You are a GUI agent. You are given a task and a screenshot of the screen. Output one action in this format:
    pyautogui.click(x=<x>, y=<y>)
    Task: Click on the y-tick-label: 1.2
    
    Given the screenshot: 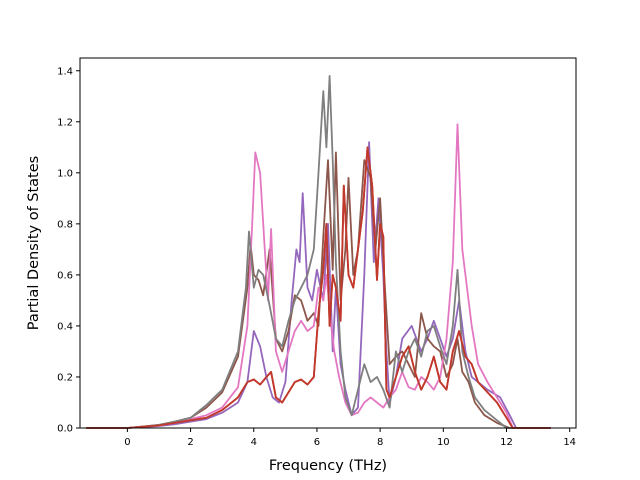 What is the action you would take?
    pyautogui.click(x=65, y=122)
    